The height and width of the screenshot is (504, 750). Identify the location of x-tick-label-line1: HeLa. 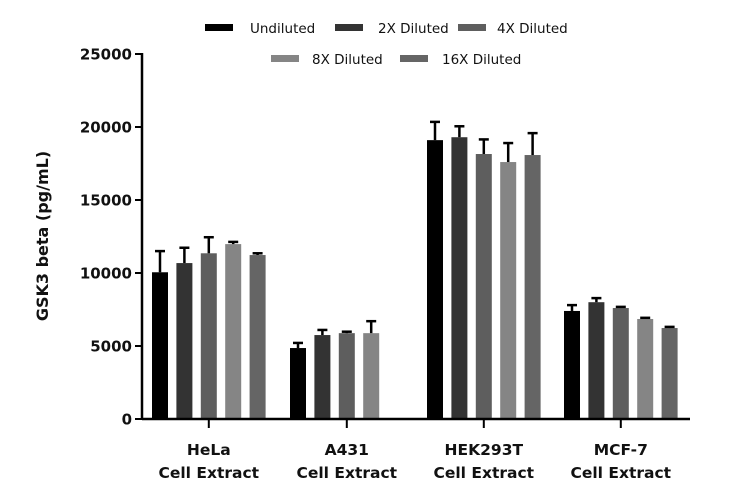
(209, 450).